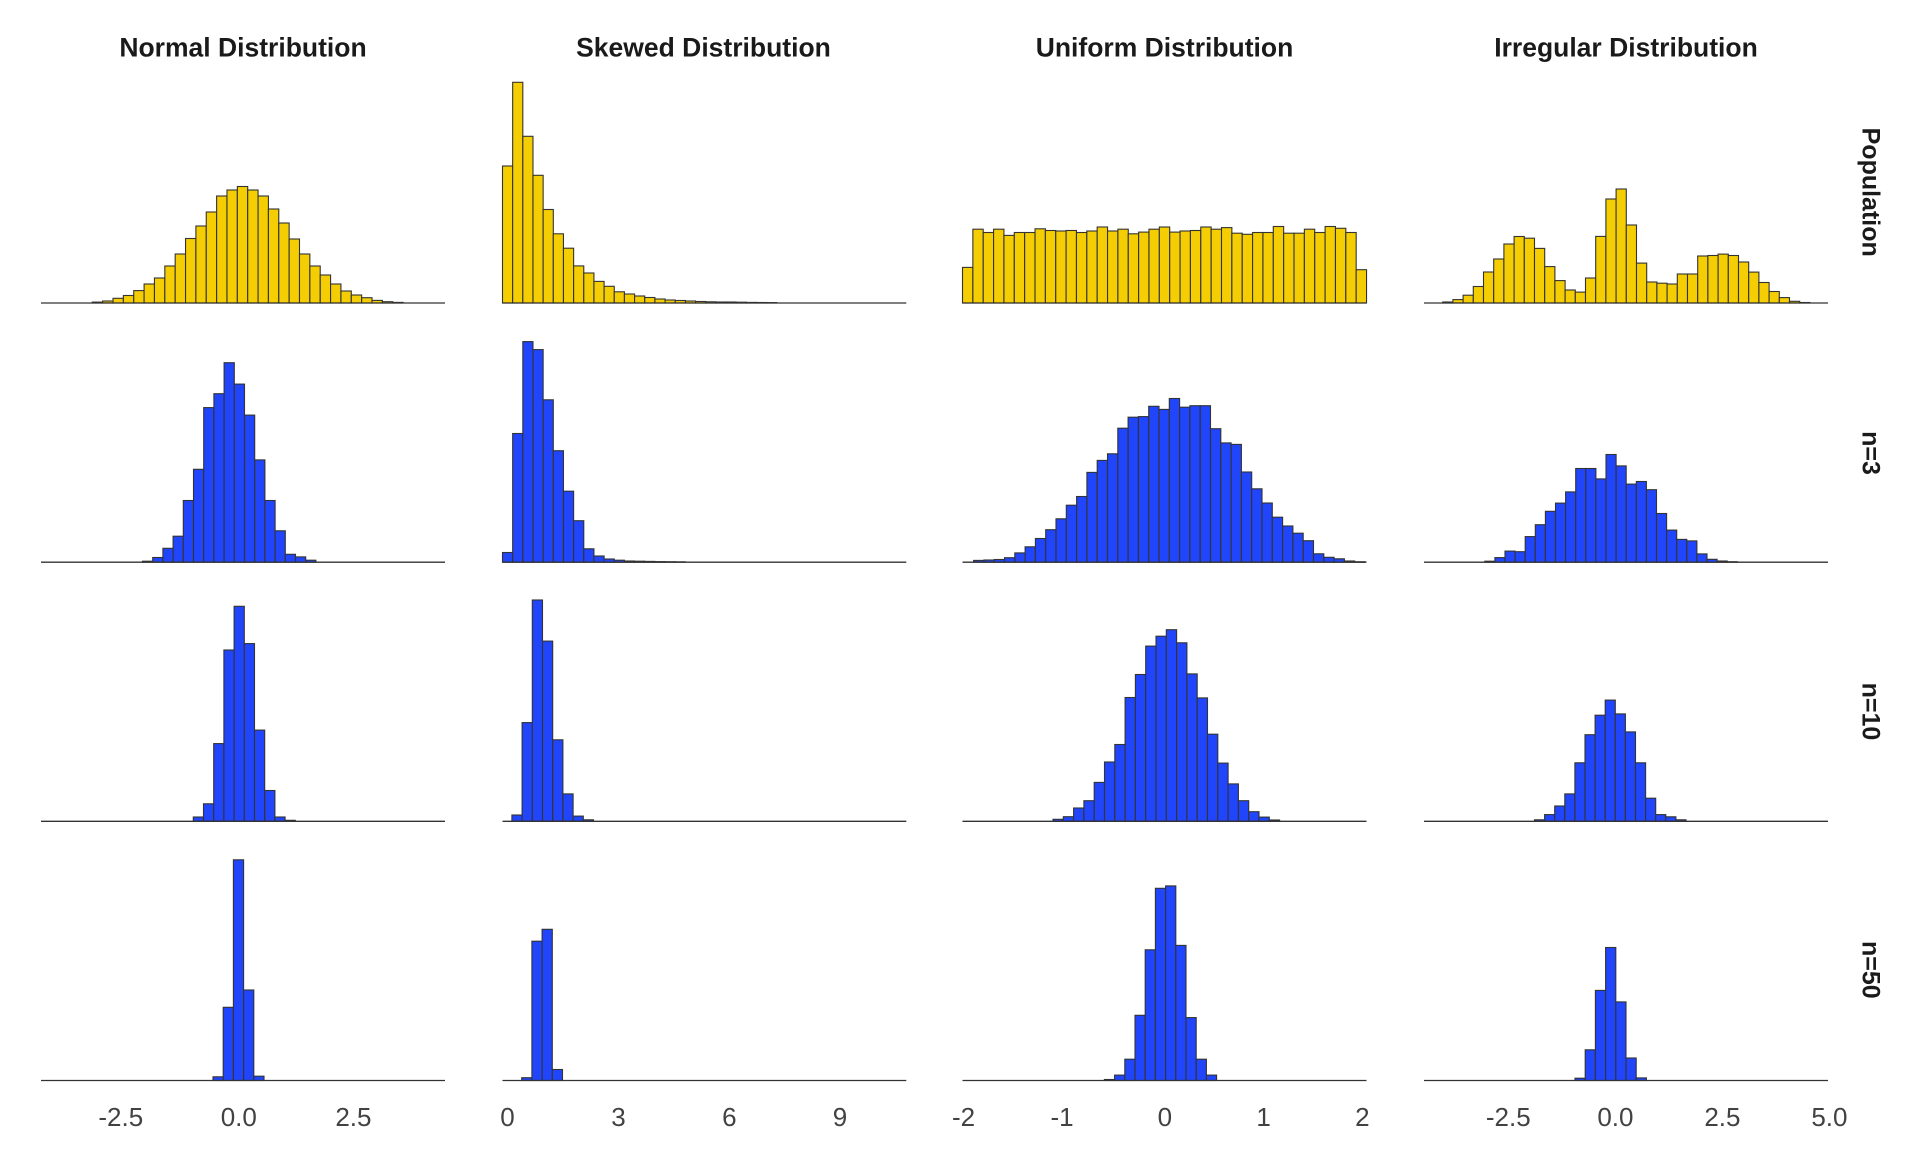 Image resolution: width=1920 pixels, height=1152 pixels. I want to click on svg-text: Population, so click(1871, 192).